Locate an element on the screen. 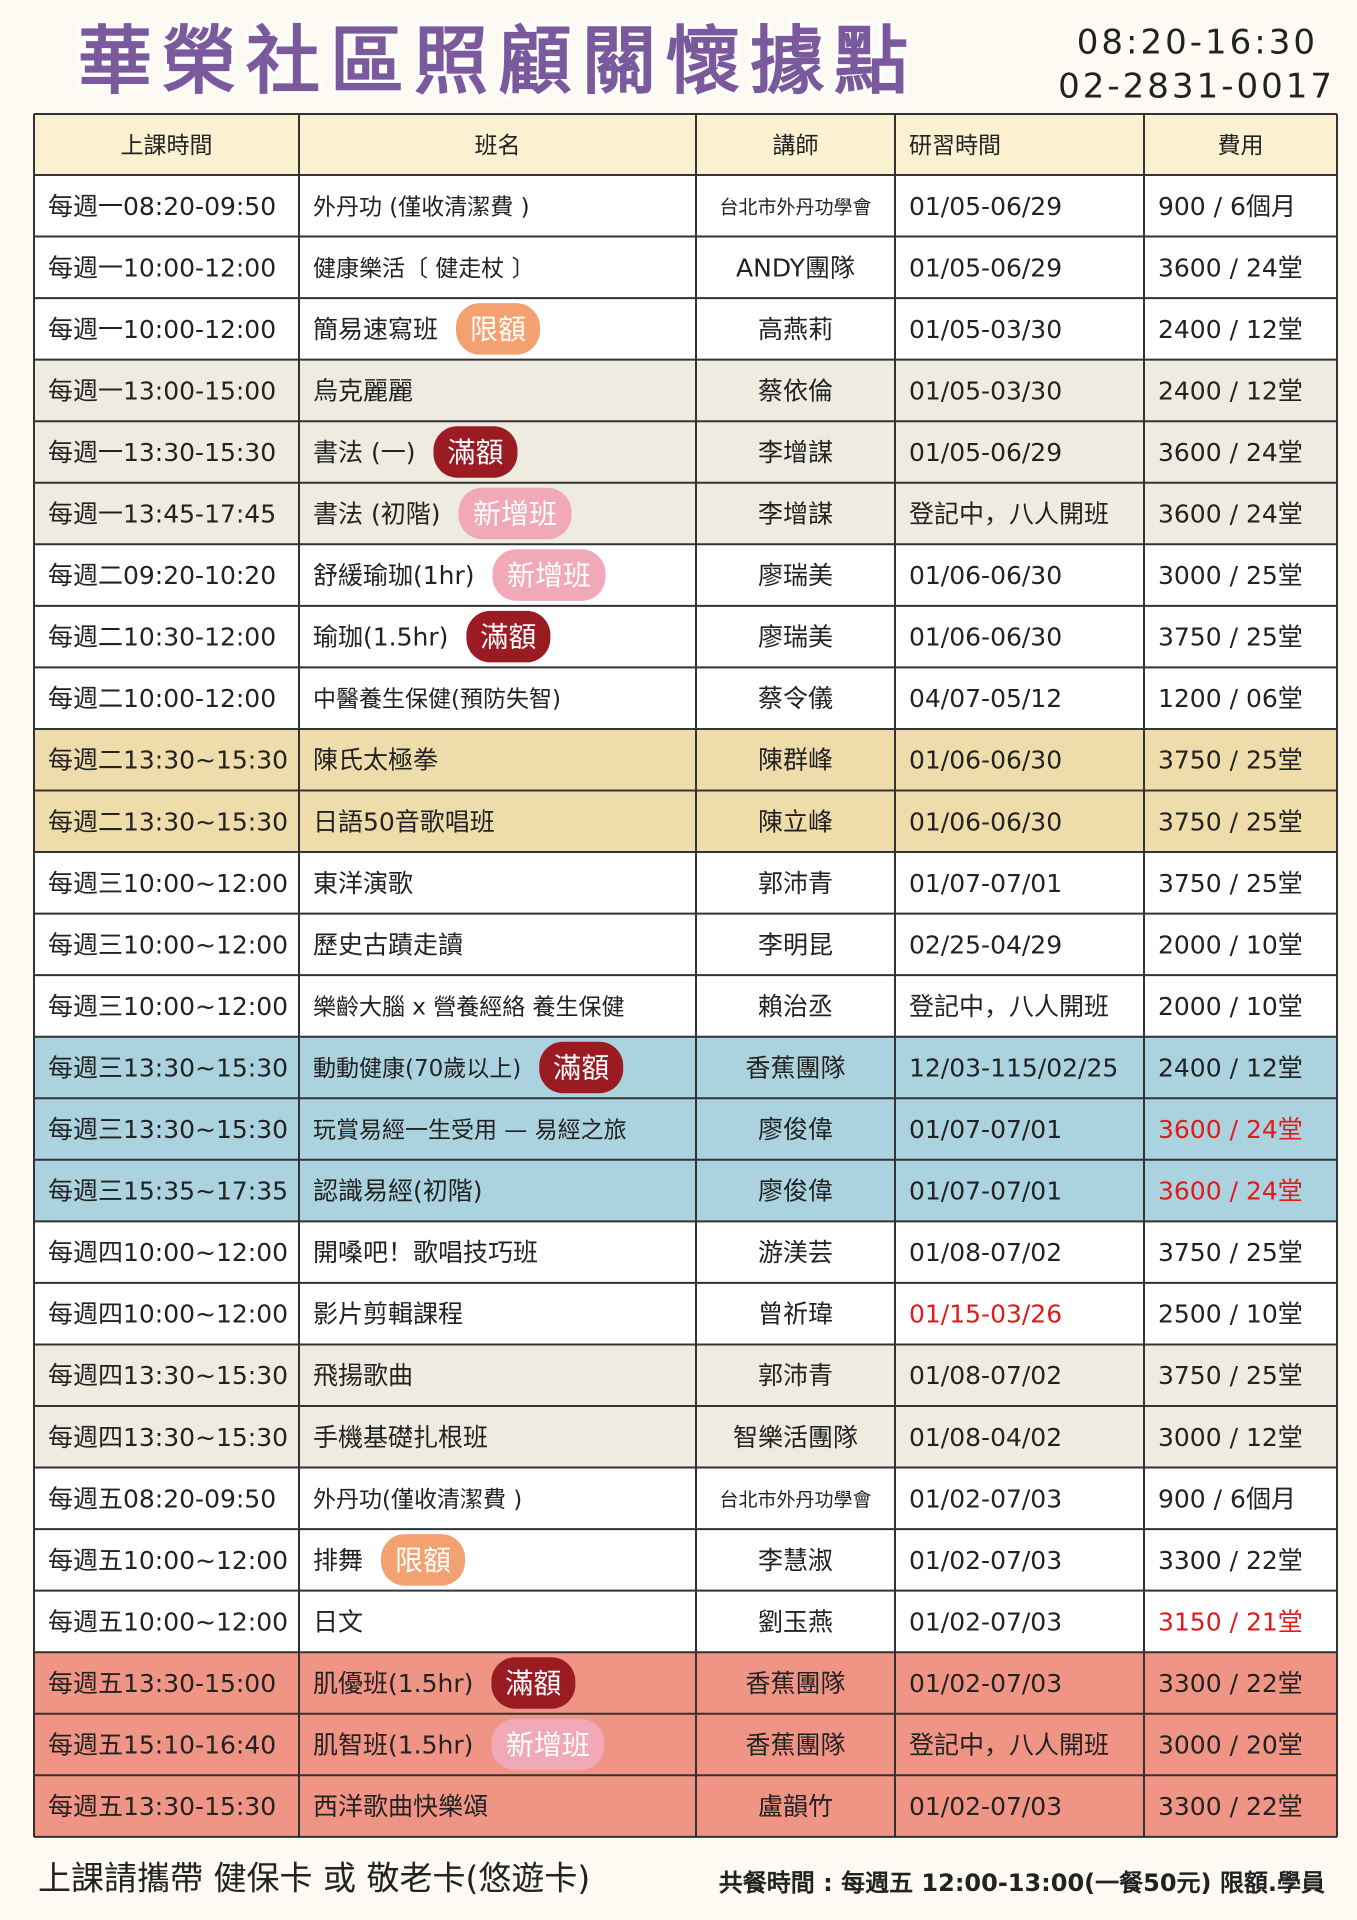  table-cell: 認識易經(初階) is located at coordinates (398, 1191).